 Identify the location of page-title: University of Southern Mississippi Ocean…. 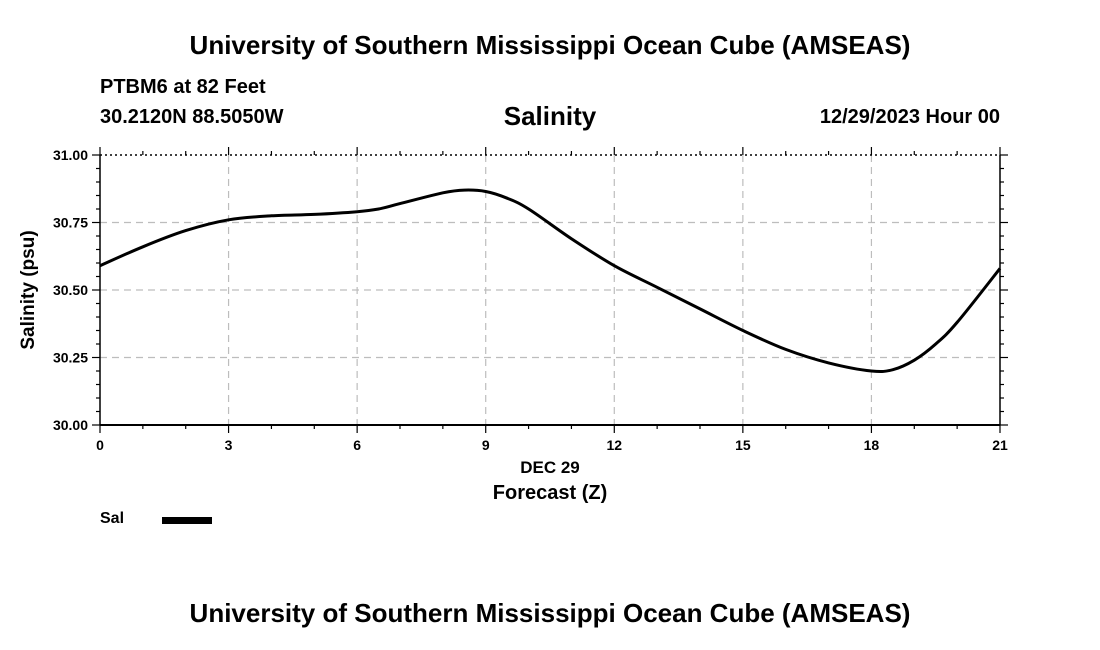
(550, 45).